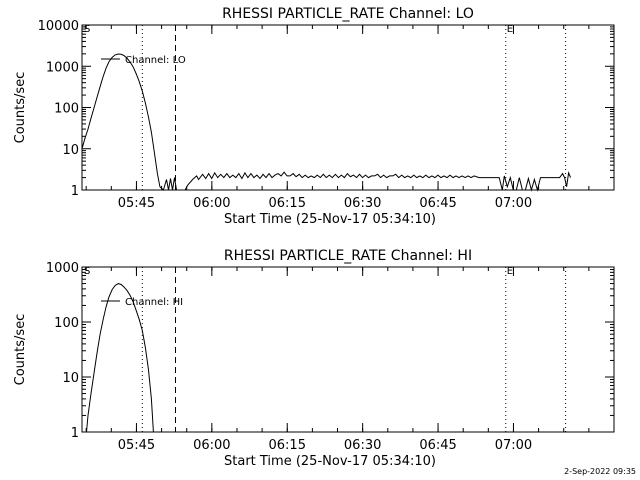 The width and height of the screenshot is (640, 480). I want to click on bottom-y-tick-label: 1, so click(75, 433).